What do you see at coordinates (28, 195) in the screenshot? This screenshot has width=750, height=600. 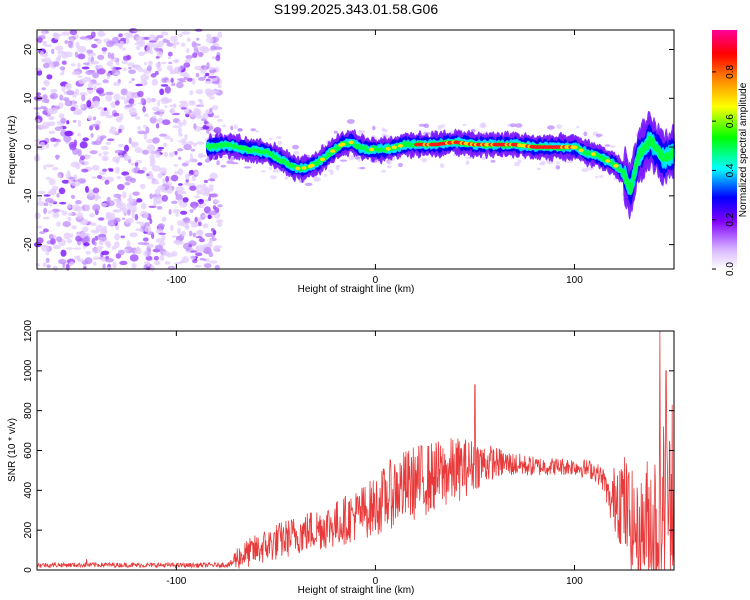 I see `heatmap-ytick-label: -10` at bounding box center [28, 195].